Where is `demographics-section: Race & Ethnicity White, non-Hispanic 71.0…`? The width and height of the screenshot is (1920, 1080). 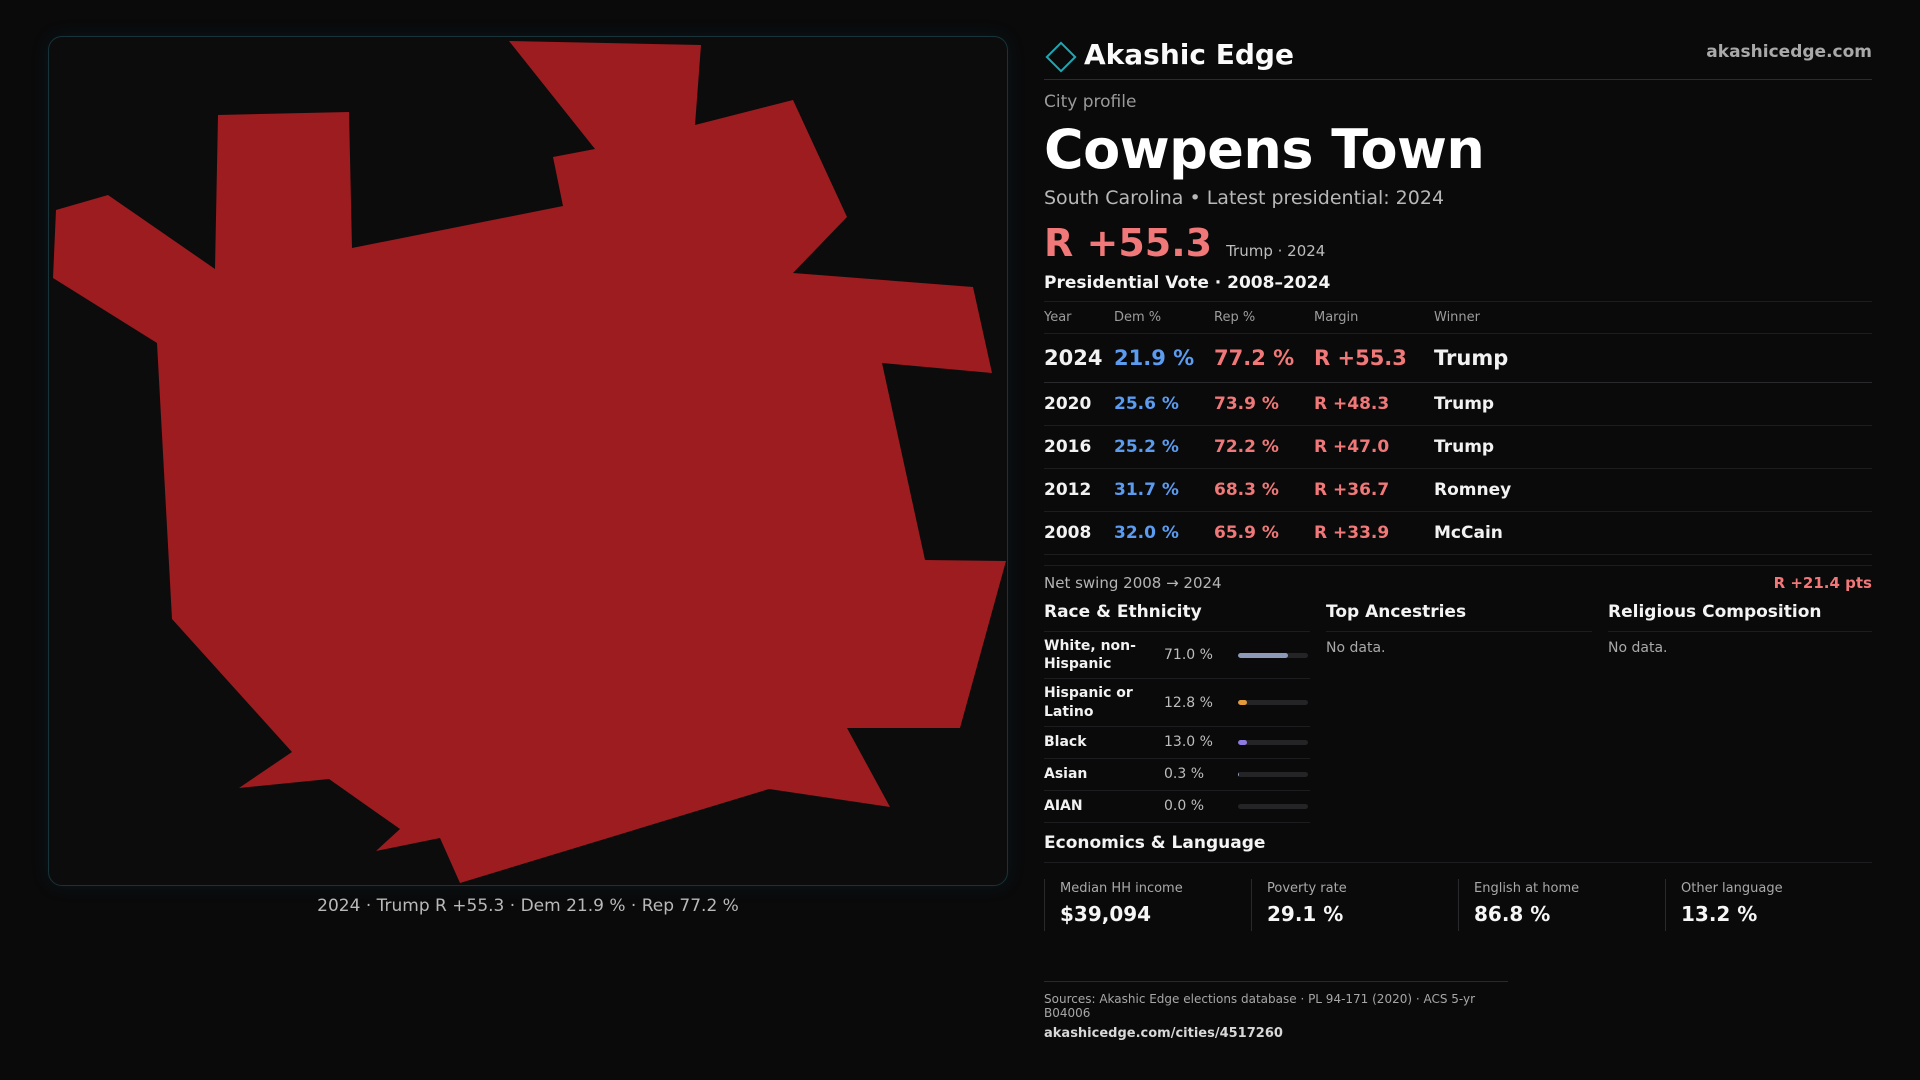 demographics-section: Race & Ethnicity White, non-Hispanic 71.0… is located at coordinates (1458, 712).